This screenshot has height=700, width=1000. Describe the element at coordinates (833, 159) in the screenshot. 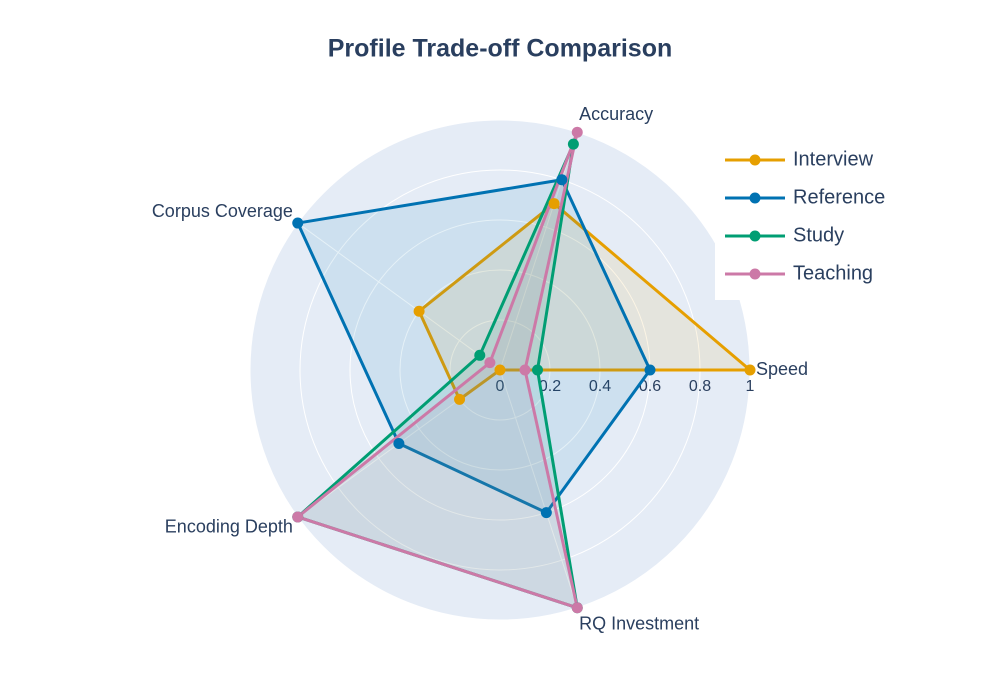

I see `legend-label: Interview` at that location.